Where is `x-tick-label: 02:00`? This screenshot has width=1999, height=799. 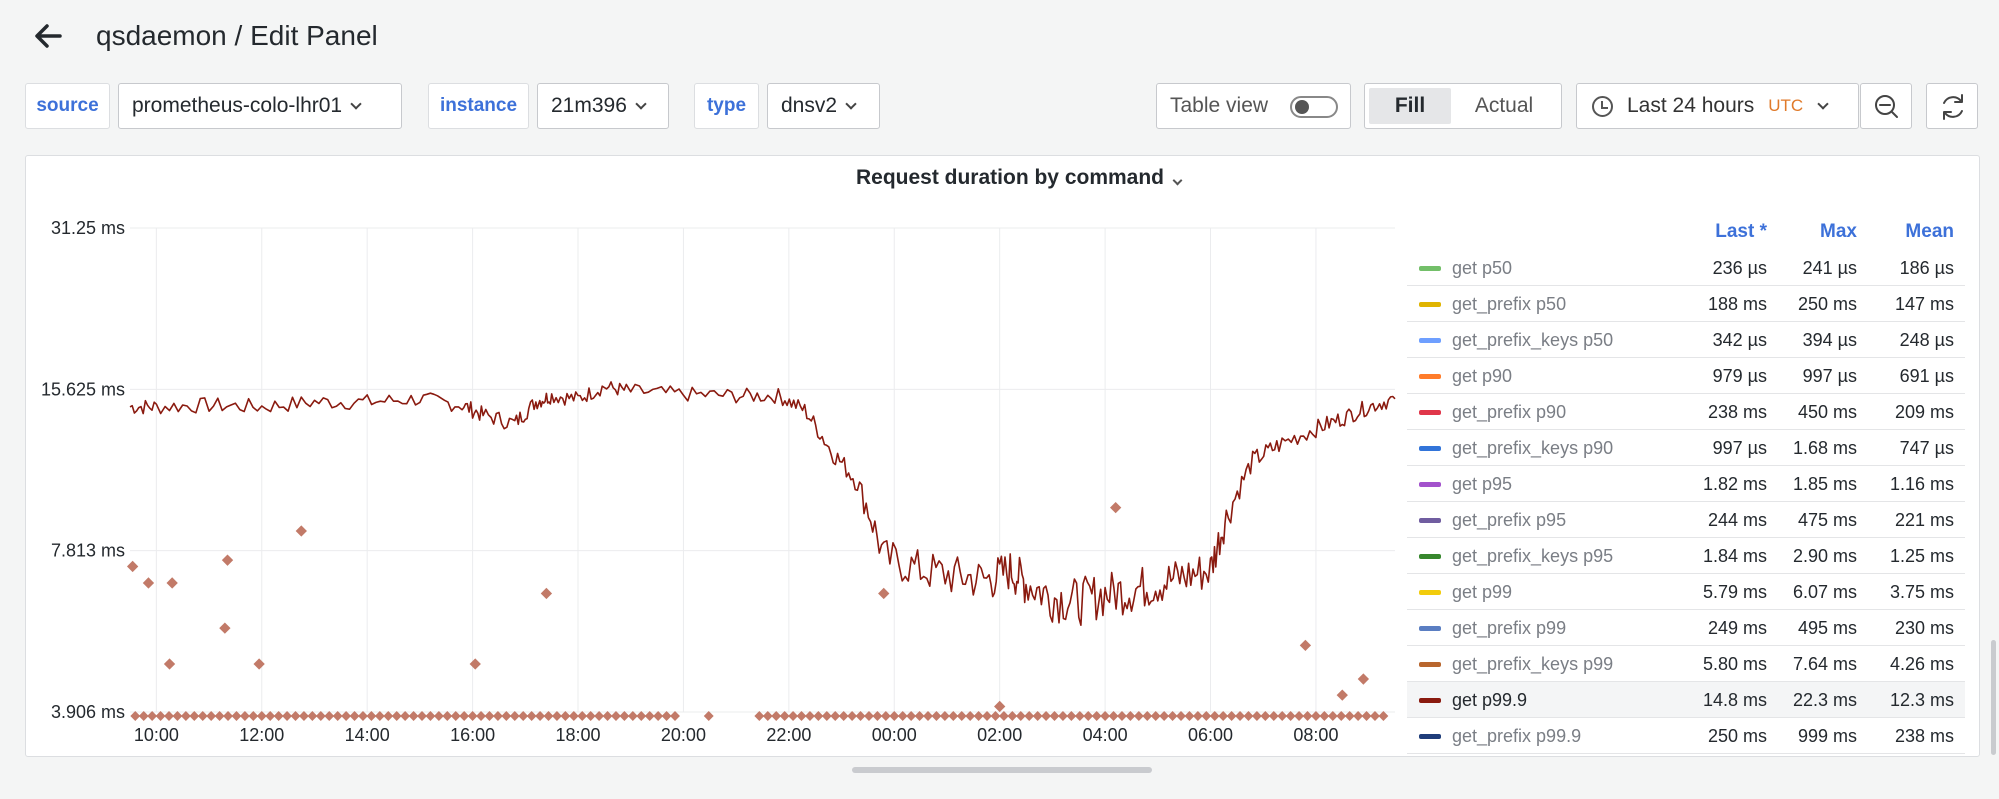 x-tick-label: 02:00 is located at coordinates (999, 735).